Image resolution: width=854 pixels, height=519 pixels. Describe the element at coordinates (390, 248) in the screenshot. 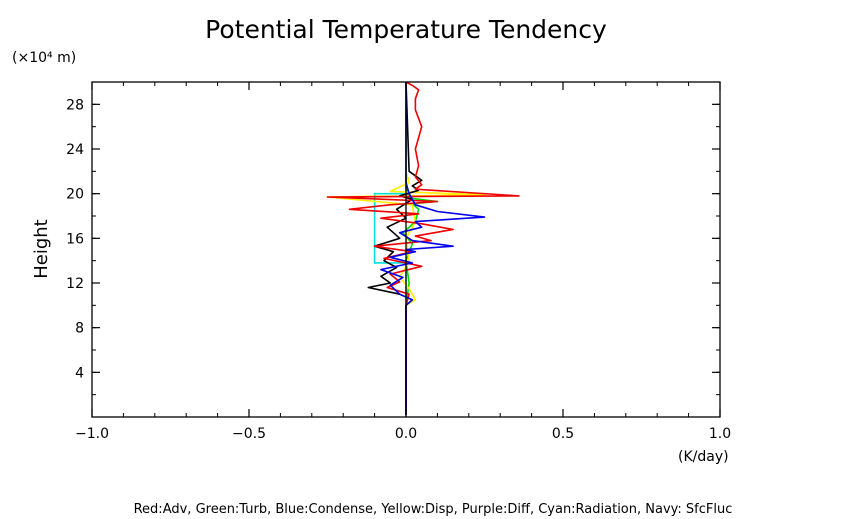

I see `series-line-cyan` at that location.